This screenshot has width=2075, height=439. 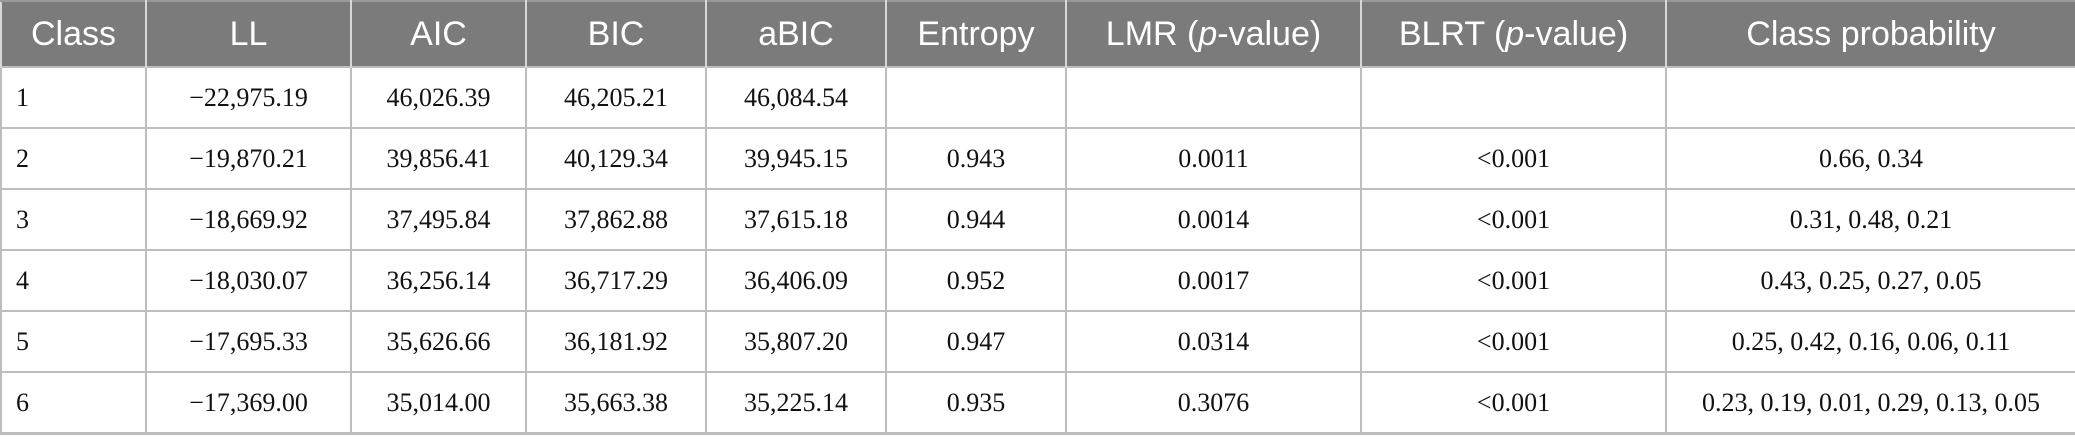 What do you see at coordinates (1513, 97) in the screenshot?
I see `cell-blrt` at bounding box center [1513, 97].